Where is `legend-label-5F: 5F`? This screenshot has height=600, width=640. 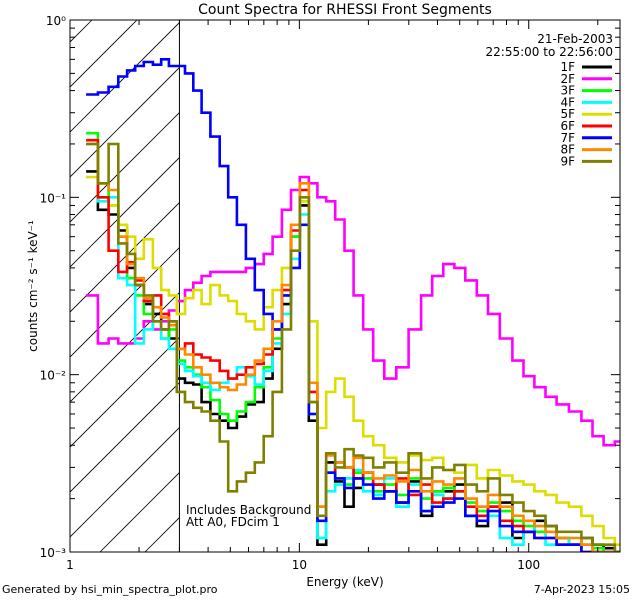
legend-label-5F: 5F is located at coordinates (567, 114).